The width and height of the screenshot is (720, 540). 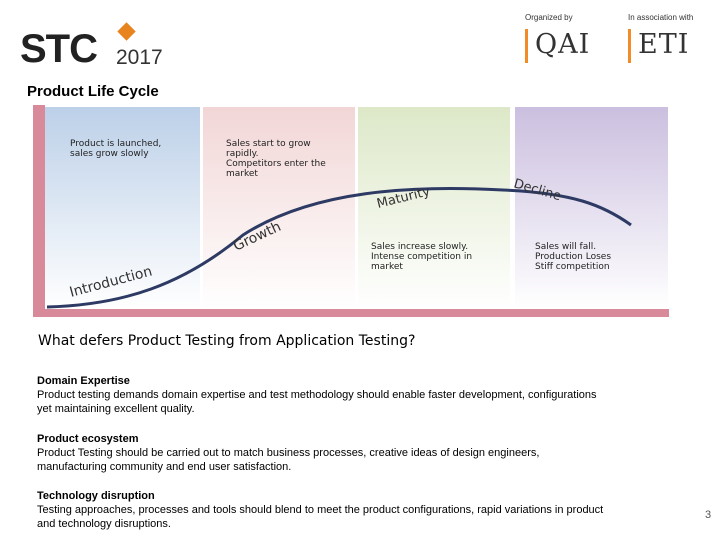 What do you see at coordinates (661, 17) in the screenshot?
I see `association-label: In association with` at bounding box center [661, 17].